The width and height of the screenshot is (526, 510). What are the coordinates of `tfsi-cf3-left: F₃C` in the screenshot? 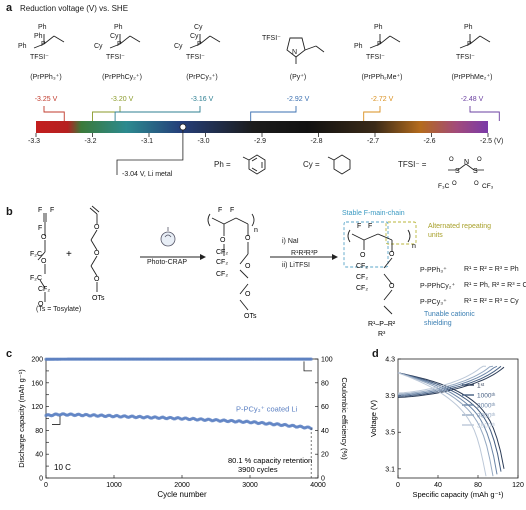 It's located at (444, 186).